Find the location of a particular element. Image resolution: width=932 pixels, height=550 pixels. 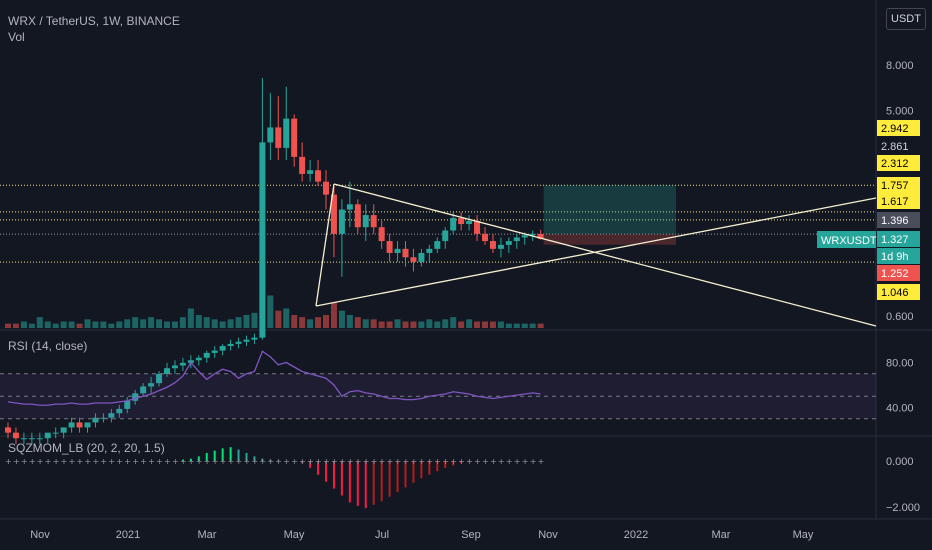

stop-zone is located at coordinates (609, 239).